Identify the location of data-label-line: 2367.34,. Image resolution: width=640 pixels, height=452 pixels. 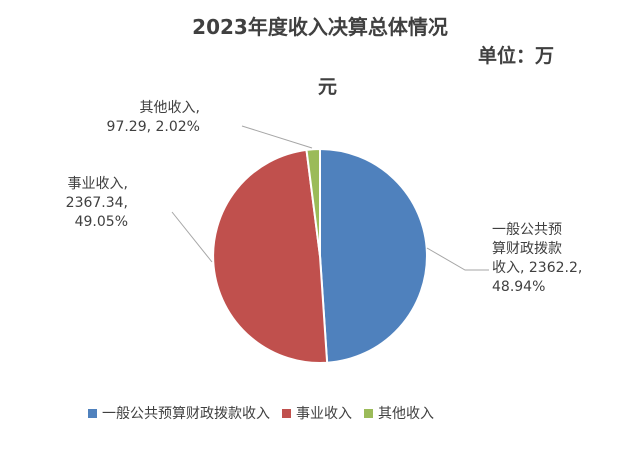
(97, 203).